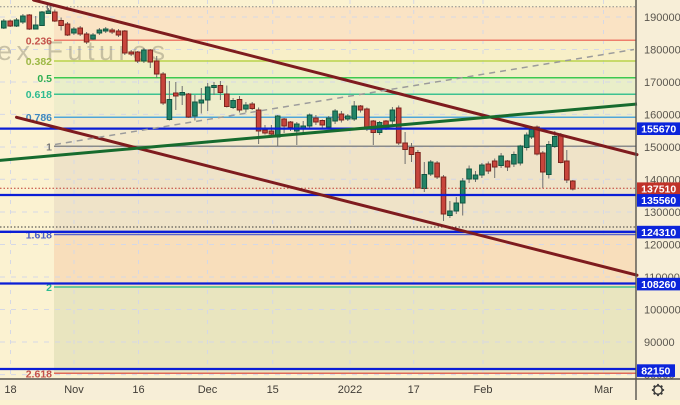 Image resolution: width=680 pixels, height=405 pixels. I want to click on svg-text: 18, so click(10, 390).